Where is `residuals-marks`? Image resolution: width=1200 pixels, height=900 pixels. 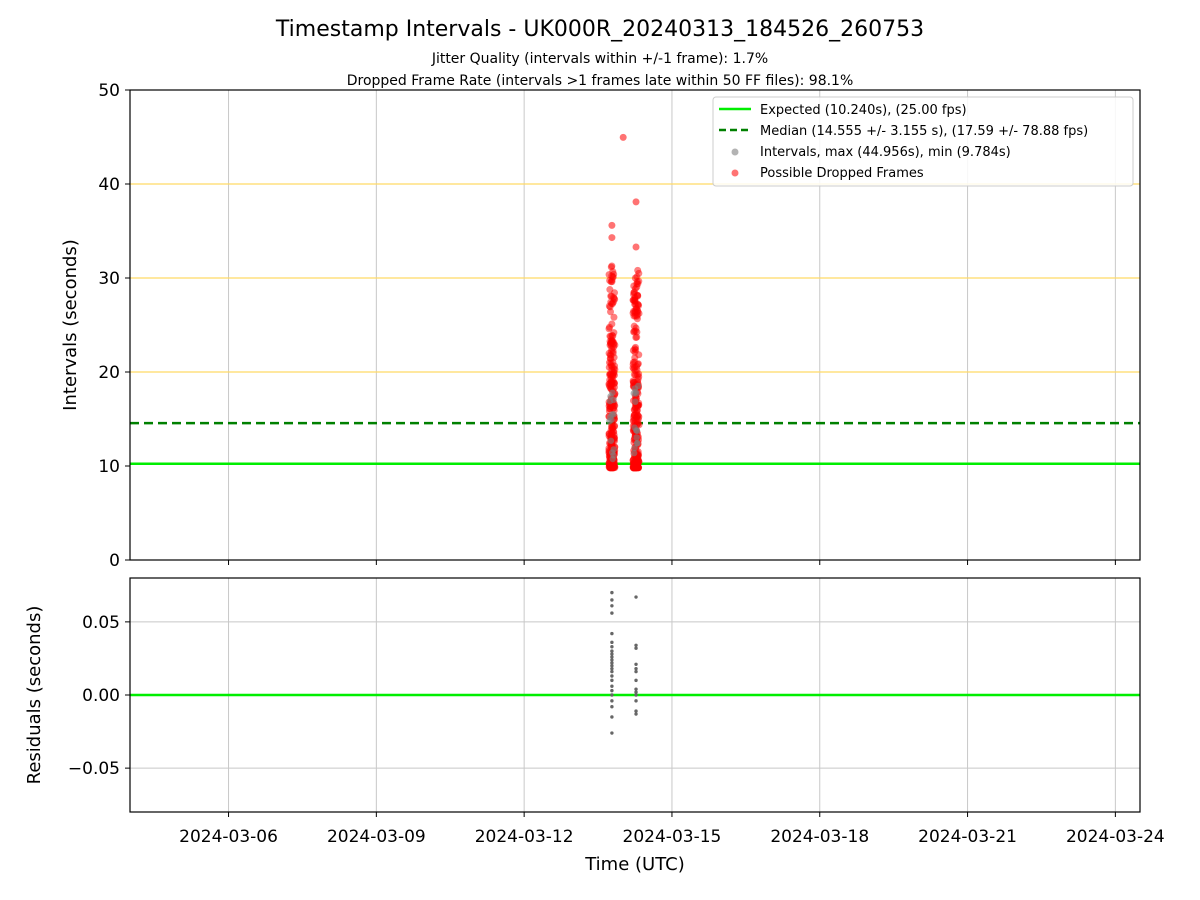
residuals-marks is located at coordinates (635, 662).